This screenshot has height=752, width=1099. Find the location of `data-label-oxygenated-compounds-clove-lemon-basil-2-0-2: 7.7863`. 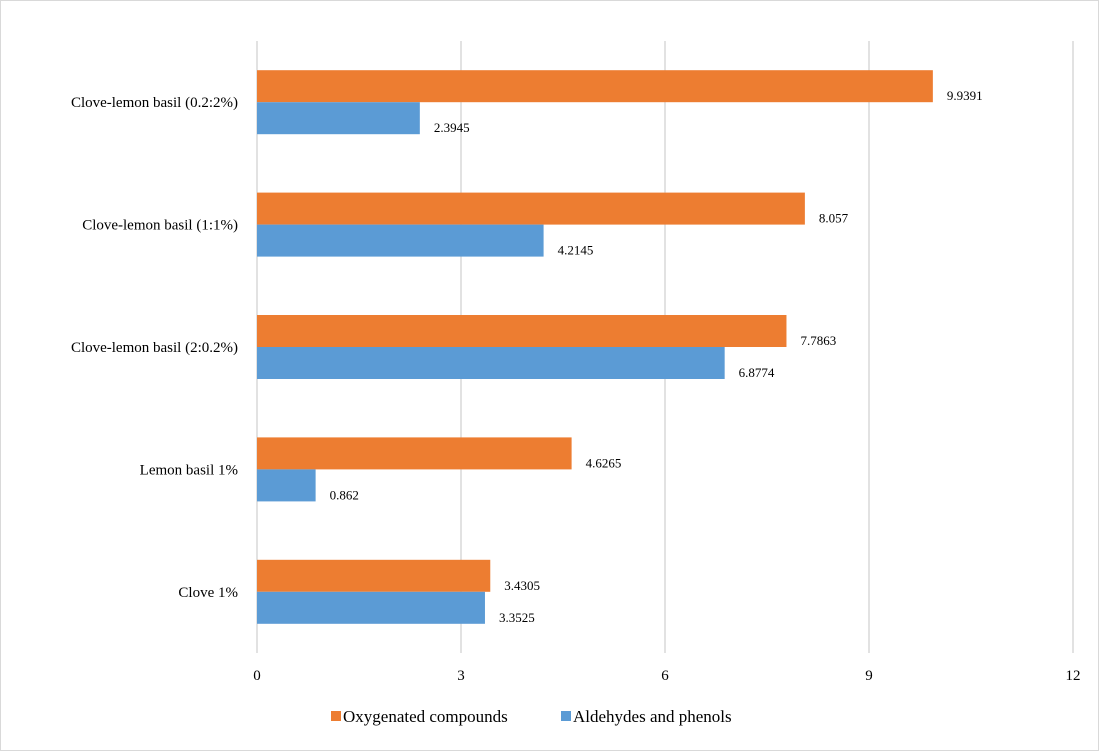

data-label-oxygenated-compounds-clove-lemon-basil-2-0-2: 7.7863 is located at coordinates (818, 340).